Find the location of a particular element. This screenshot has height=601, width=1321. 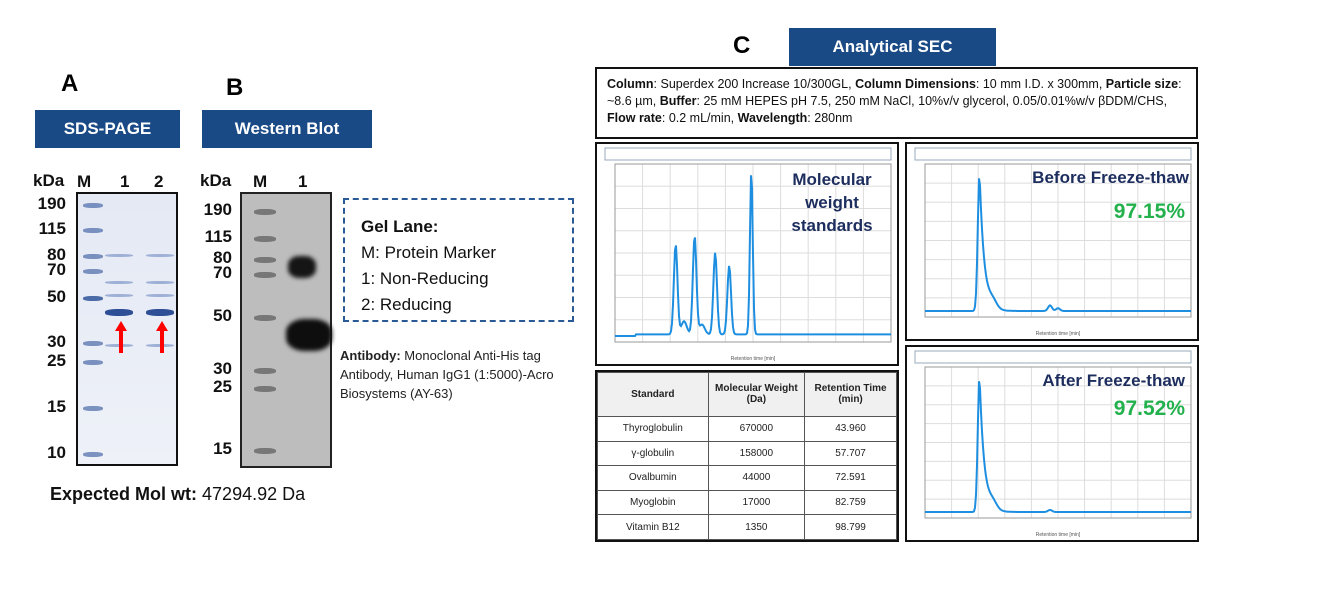

condition-key: Flow rate is located at coordinates (634, 118).